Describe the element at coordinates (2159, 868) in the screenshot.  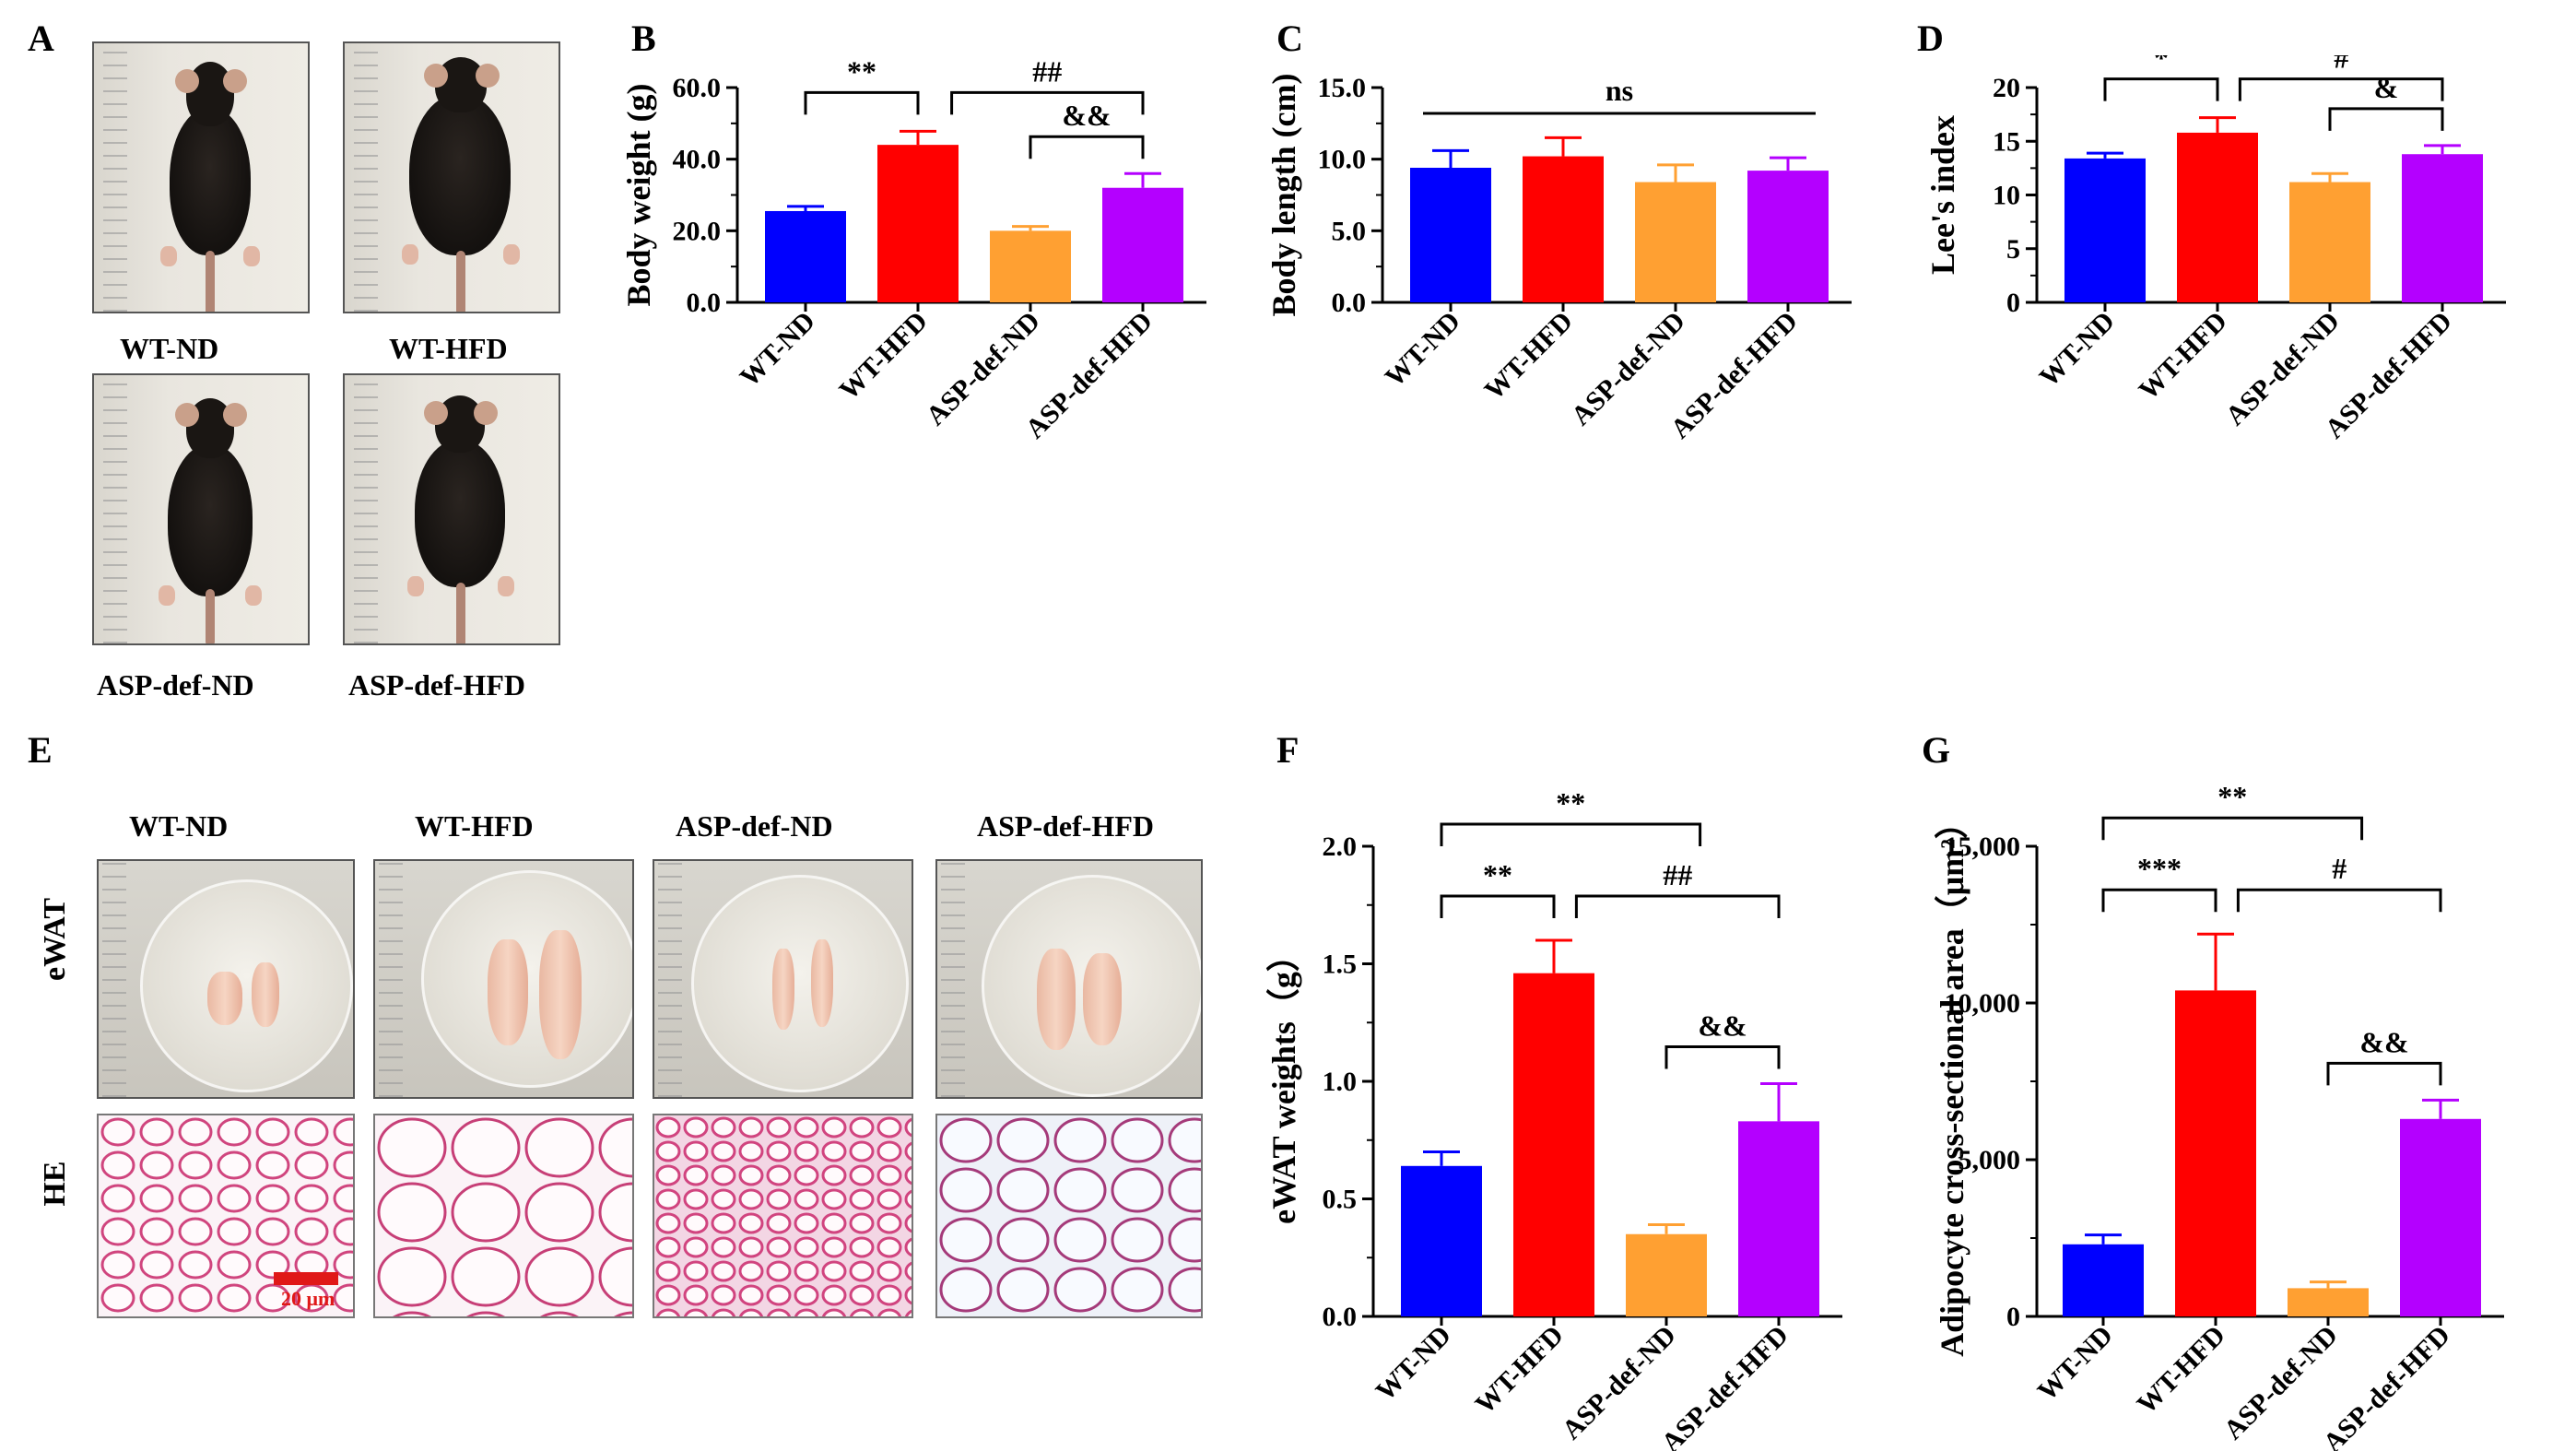
I see `significance-label: ***` at that location.